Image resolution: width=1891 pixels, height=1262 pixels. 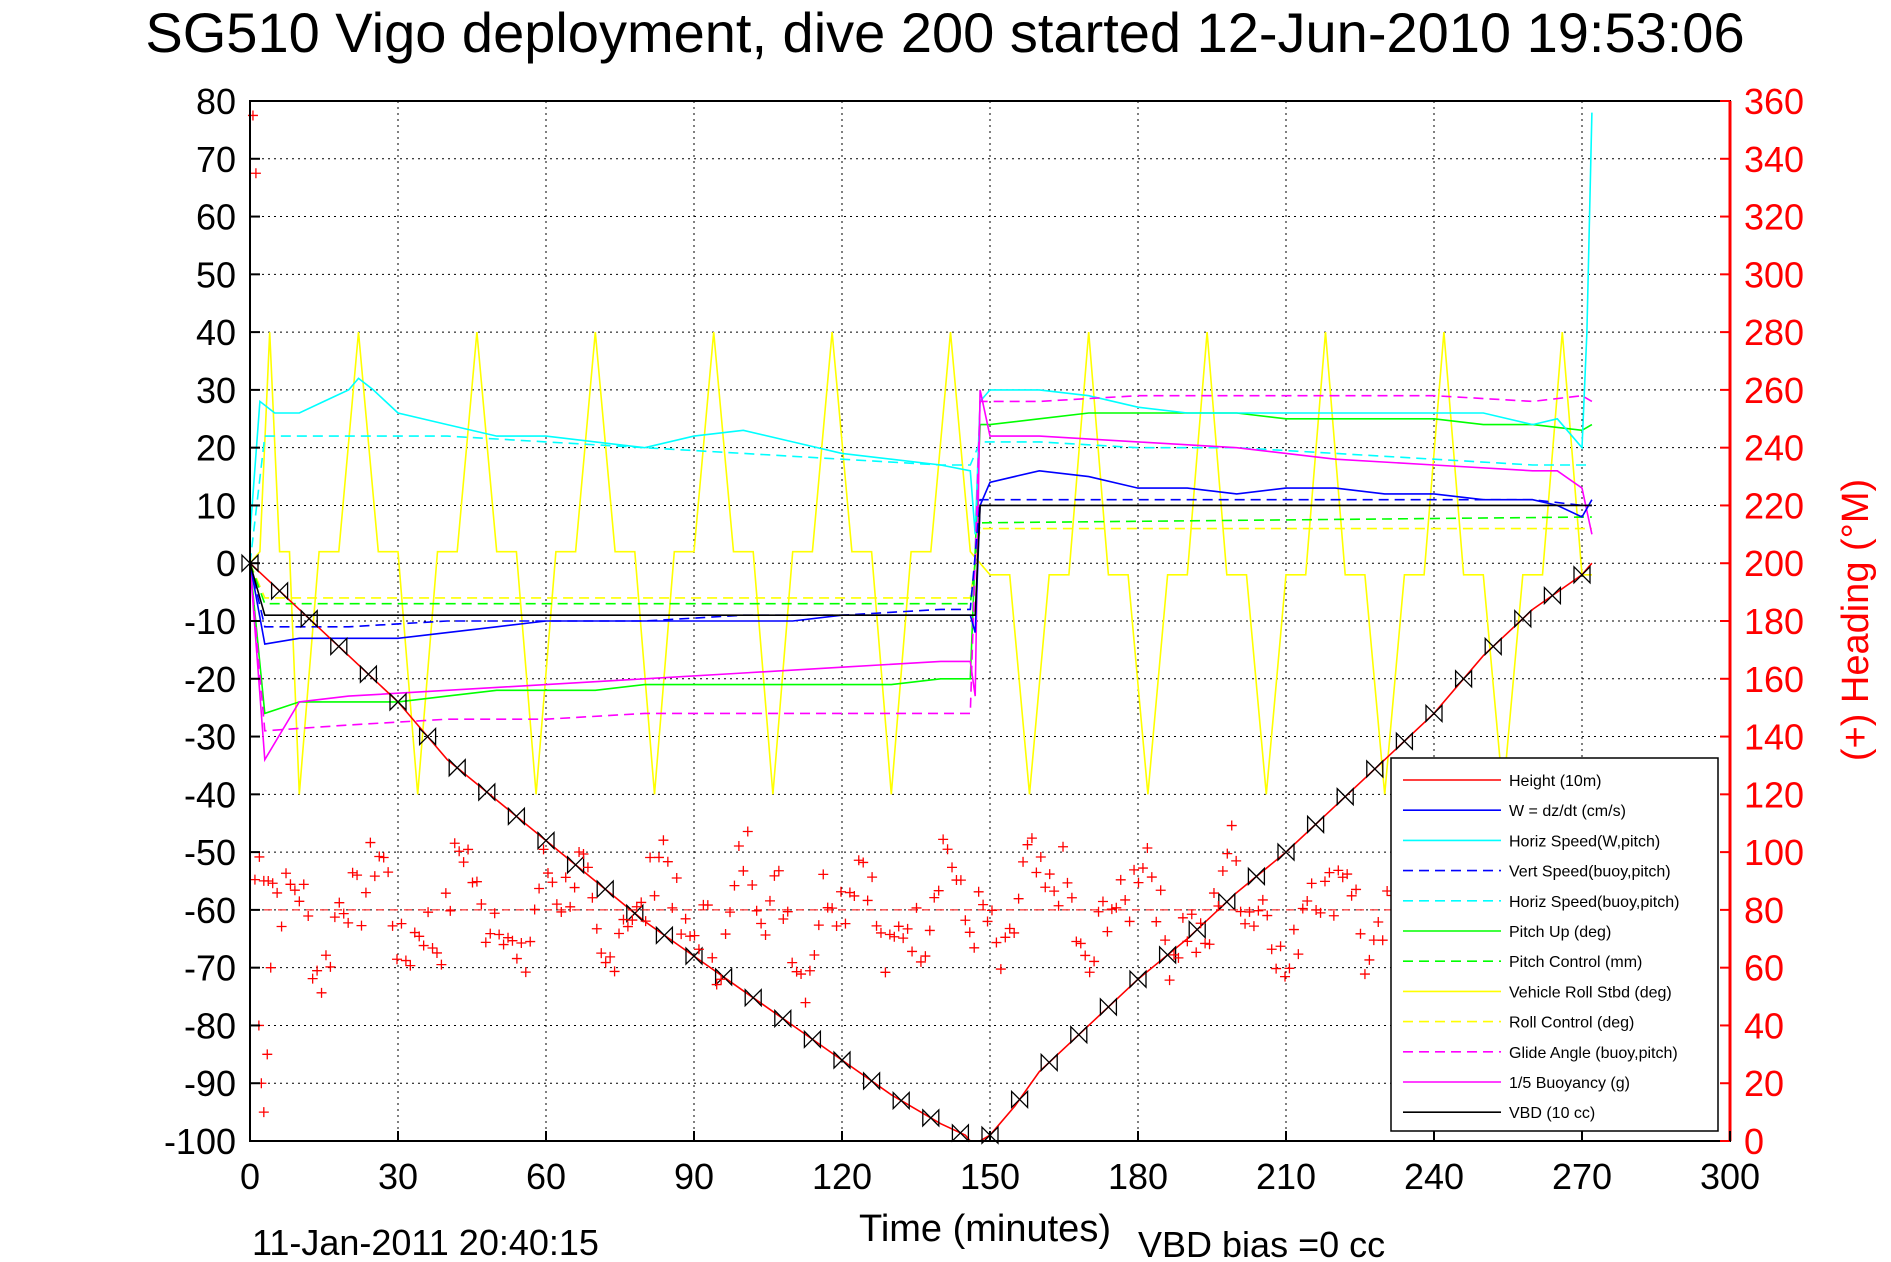 I want to click on x-tick-label: 60, so click(x=546, y=1176).